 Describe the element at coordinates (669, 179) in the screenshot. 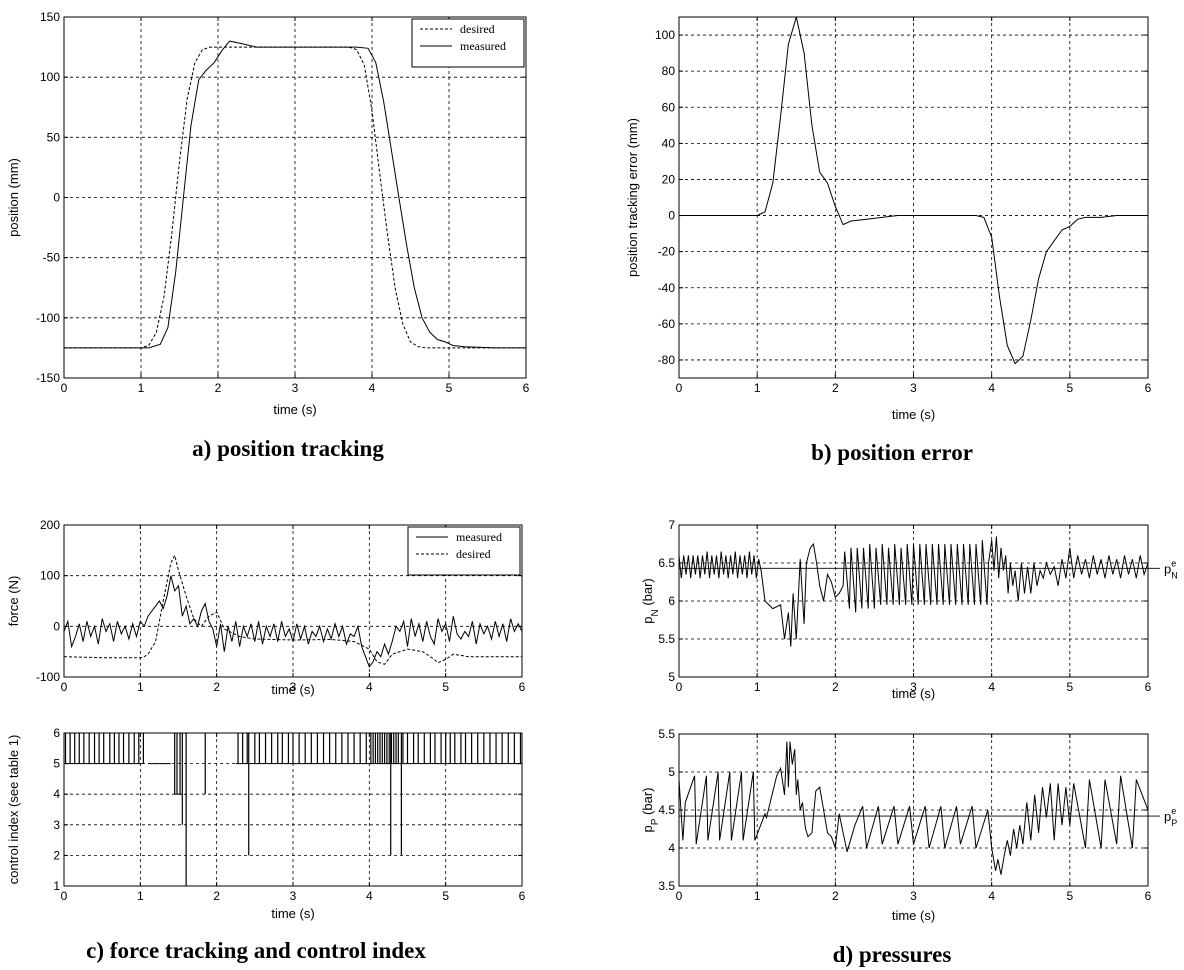

I see `y-tick-label: 20` at that location.